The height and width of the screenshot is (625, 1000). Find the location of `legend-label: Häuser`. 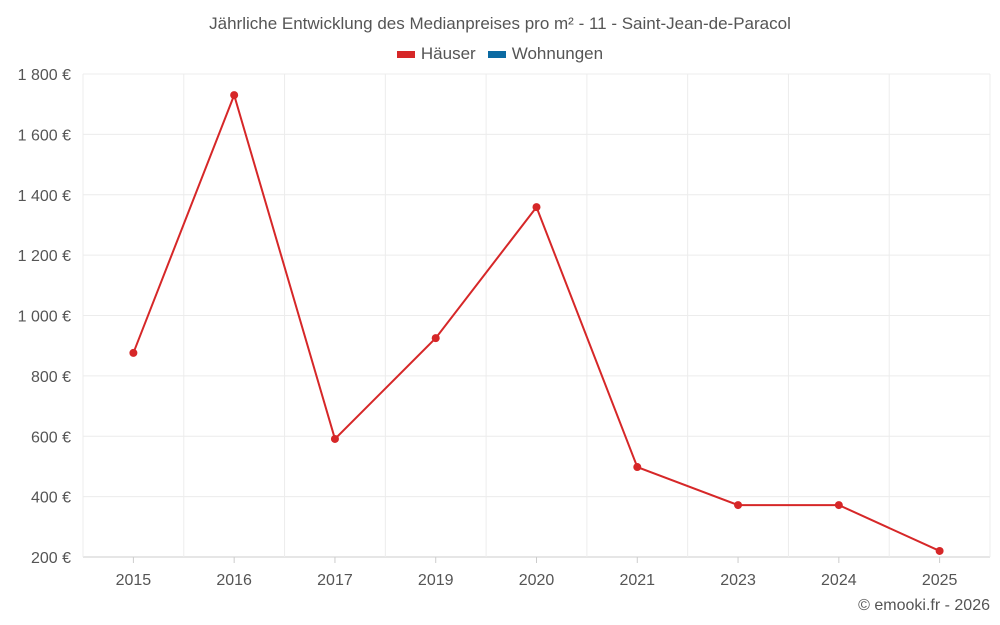

legend-label: Häuser is located at coordinates (448, 53).